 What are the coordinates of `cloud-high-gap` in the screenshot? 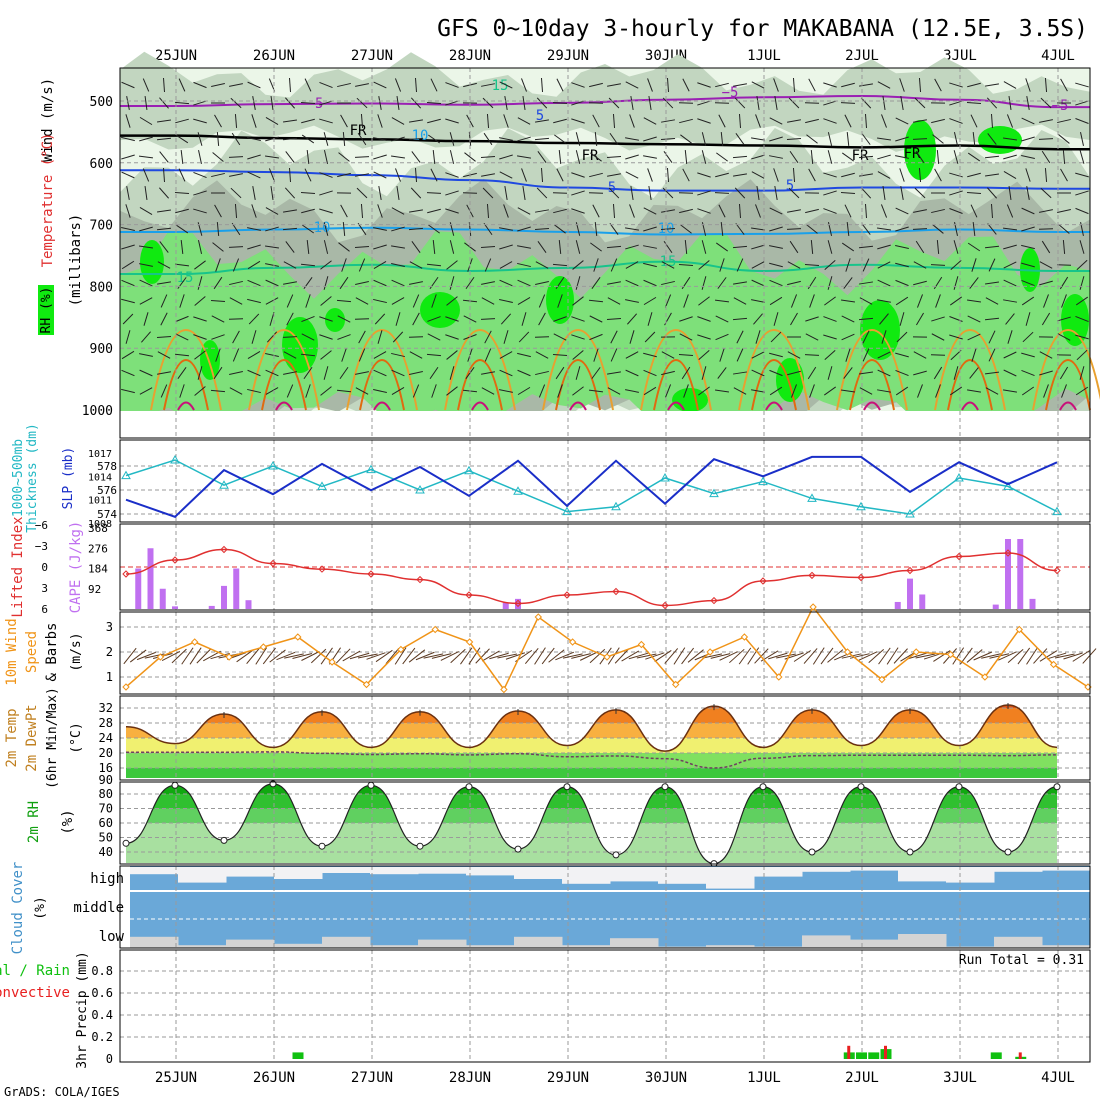 It's located at (922, 874).